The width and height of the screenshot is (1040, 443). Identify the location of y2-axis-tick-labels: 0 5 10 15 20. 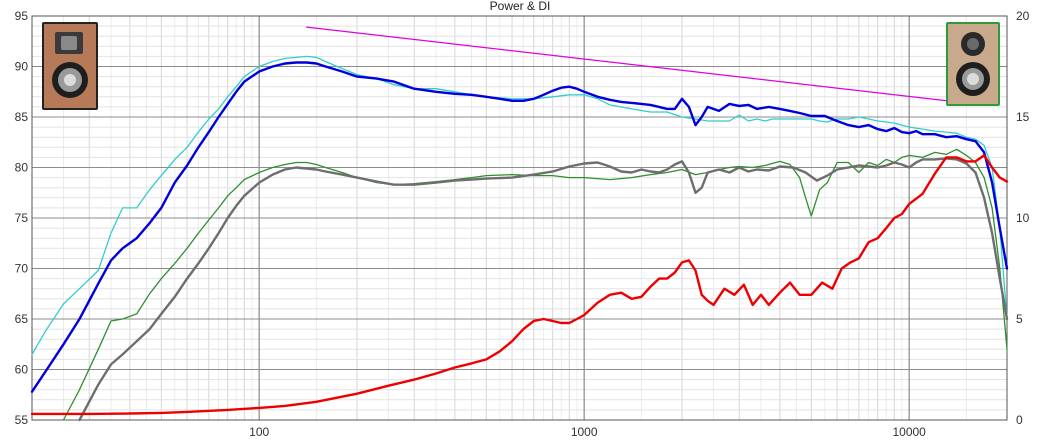
(1023, 218).